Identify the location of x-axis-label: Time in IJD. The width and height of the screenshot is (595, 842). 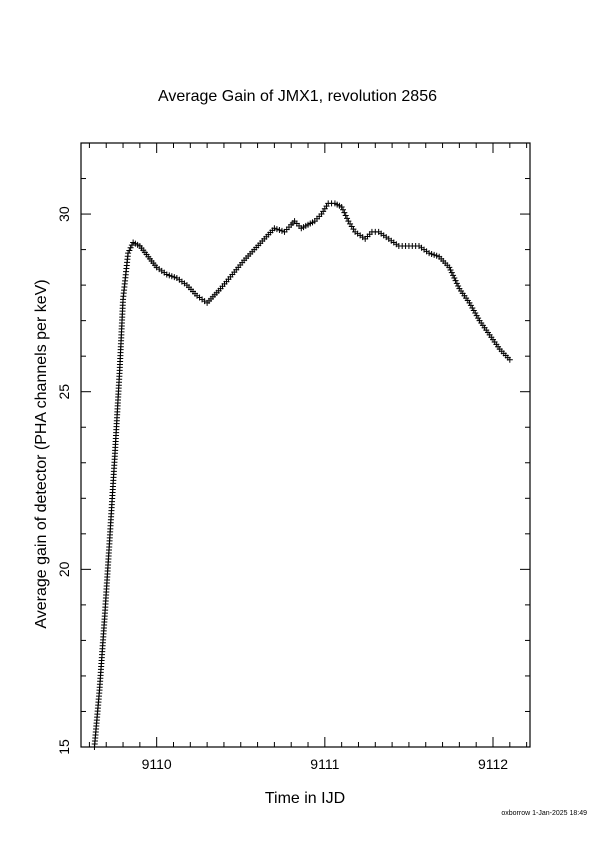
(305, 798).